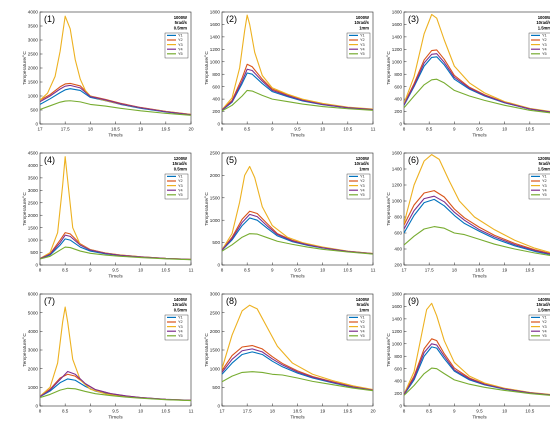  What do you see at coordinates (33, 294) in the screenshot?
I see `y-tick-label: 6000` at bounding box center [33, 294].